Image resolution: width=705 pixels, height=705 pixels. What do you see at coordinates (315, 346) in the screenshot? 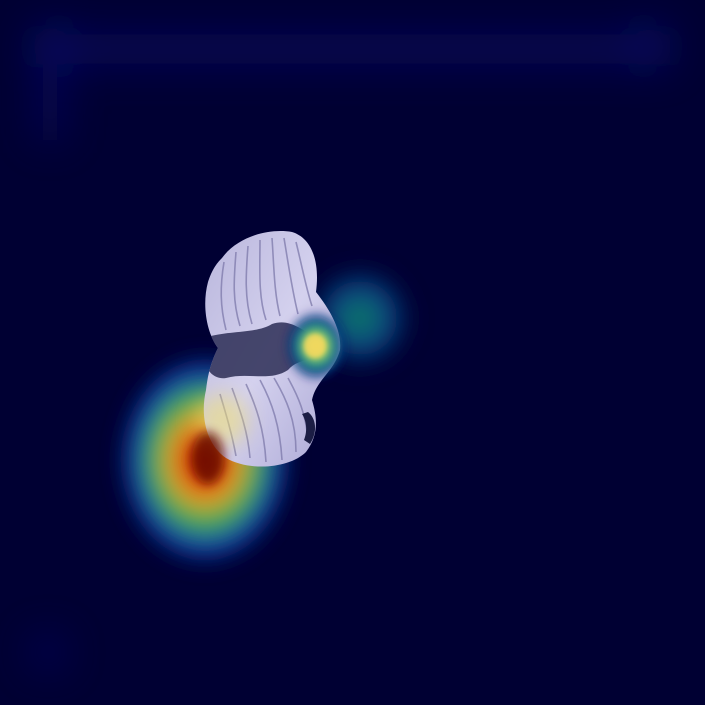
I see `attention-core-secondary` at bounding box center [315, 346].